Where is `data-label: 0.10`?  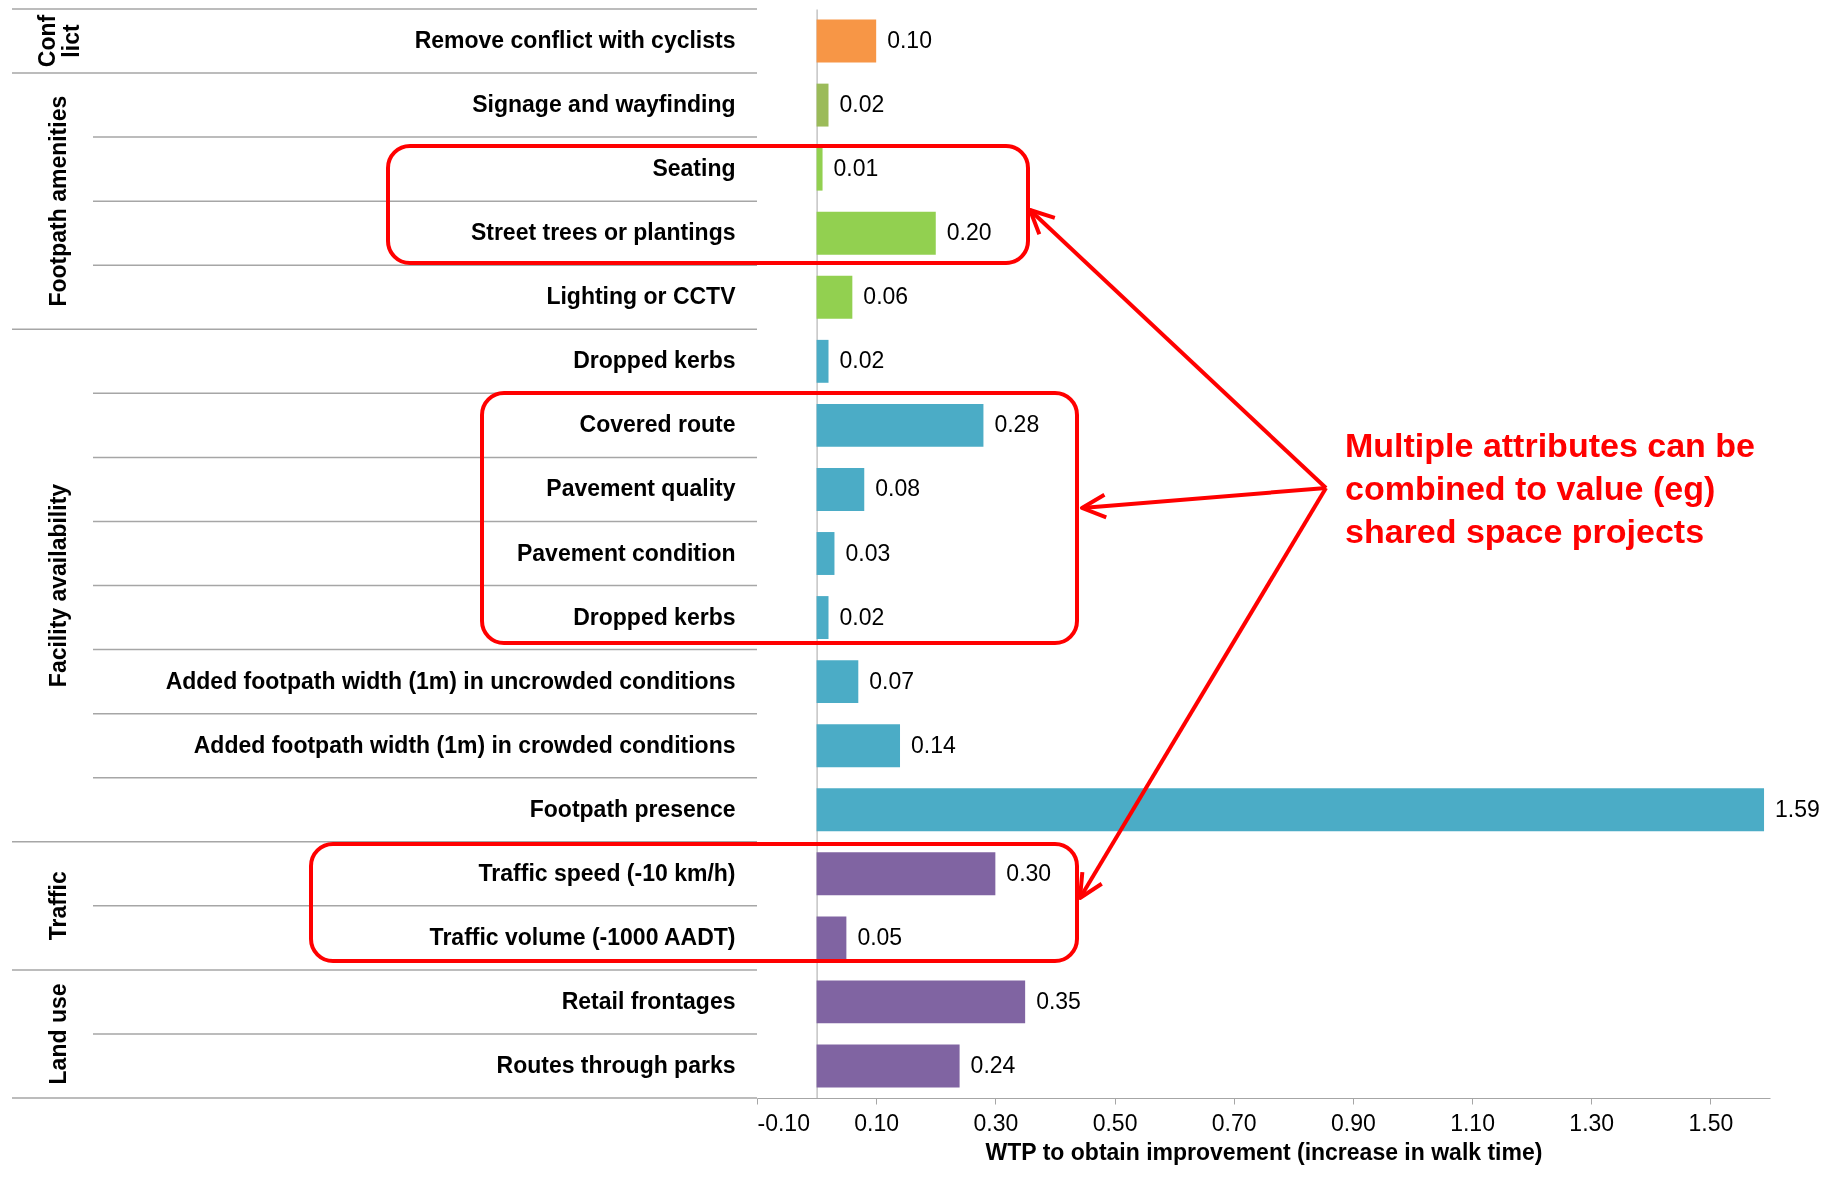
data-label: 0.10 is located at coordinates (909, 40).